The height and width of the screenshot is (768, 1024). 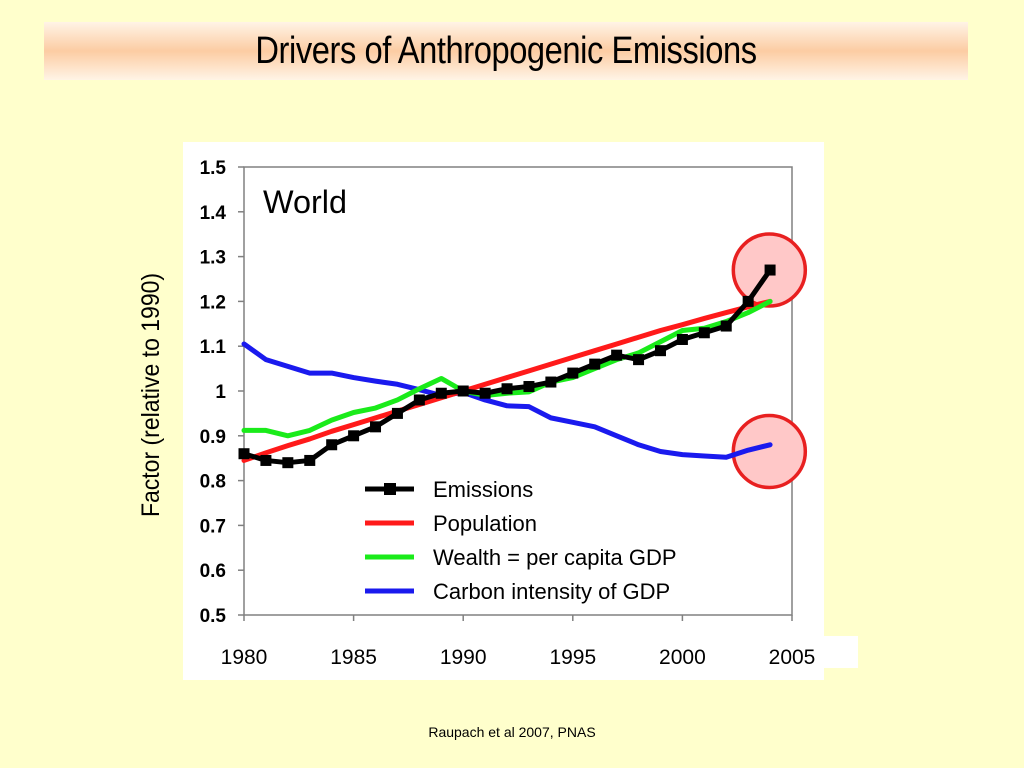 I want to click on x-tick-label: 1980, so click(x=244, y=657).